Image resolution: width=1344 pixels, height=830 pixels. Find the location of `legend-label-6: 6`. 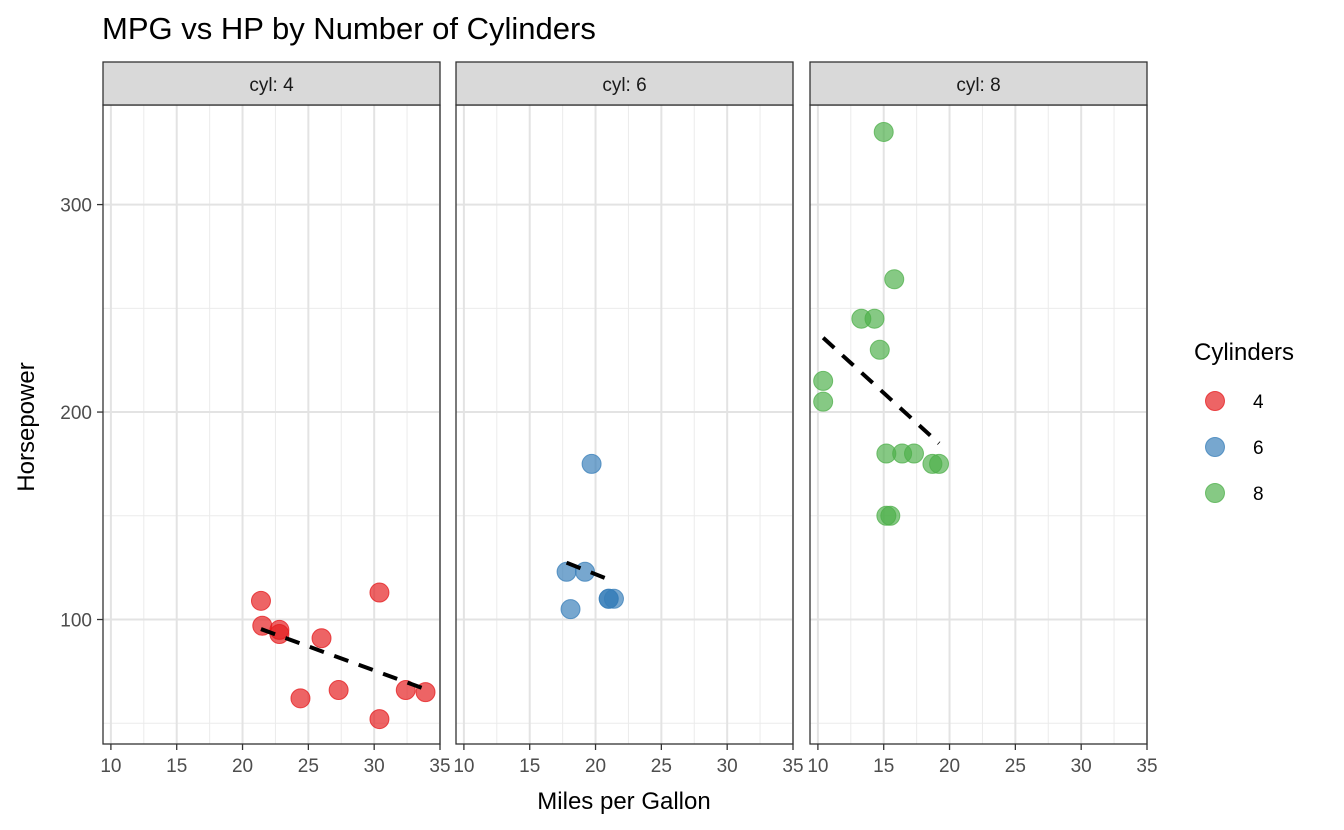

legend-label-6: 6 is located at coordinates (1258, 448).